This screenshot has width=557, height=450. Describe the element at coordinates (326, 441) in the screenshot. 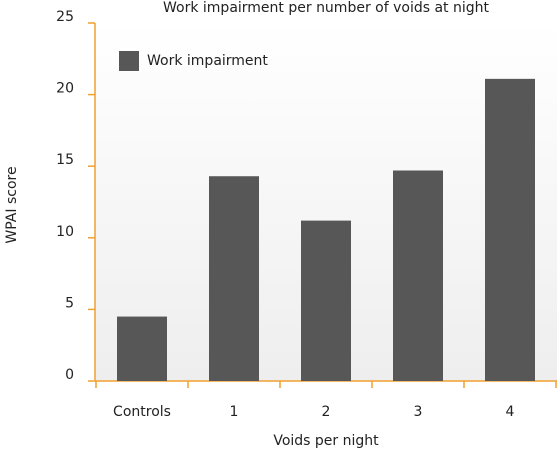

I see `x-axis-label: Voids per night` at that location.